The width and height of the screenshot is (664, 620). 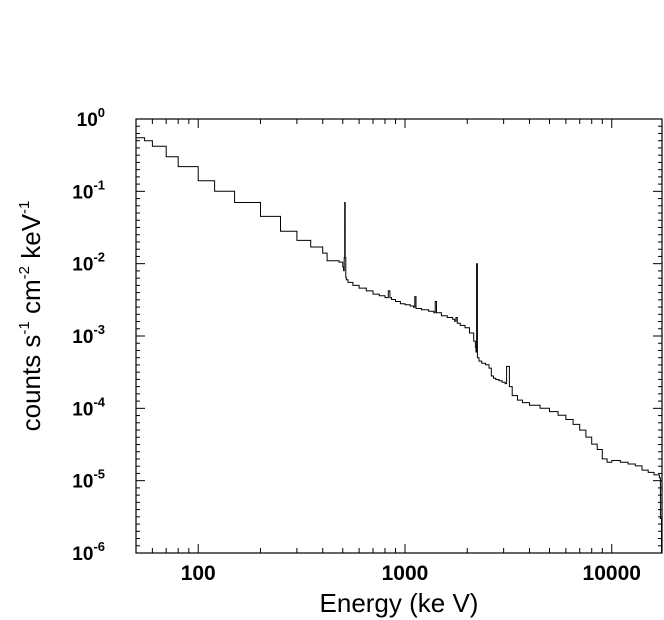 I want to click on y-tick-label: 10⁻², so click(x=88, y=263).